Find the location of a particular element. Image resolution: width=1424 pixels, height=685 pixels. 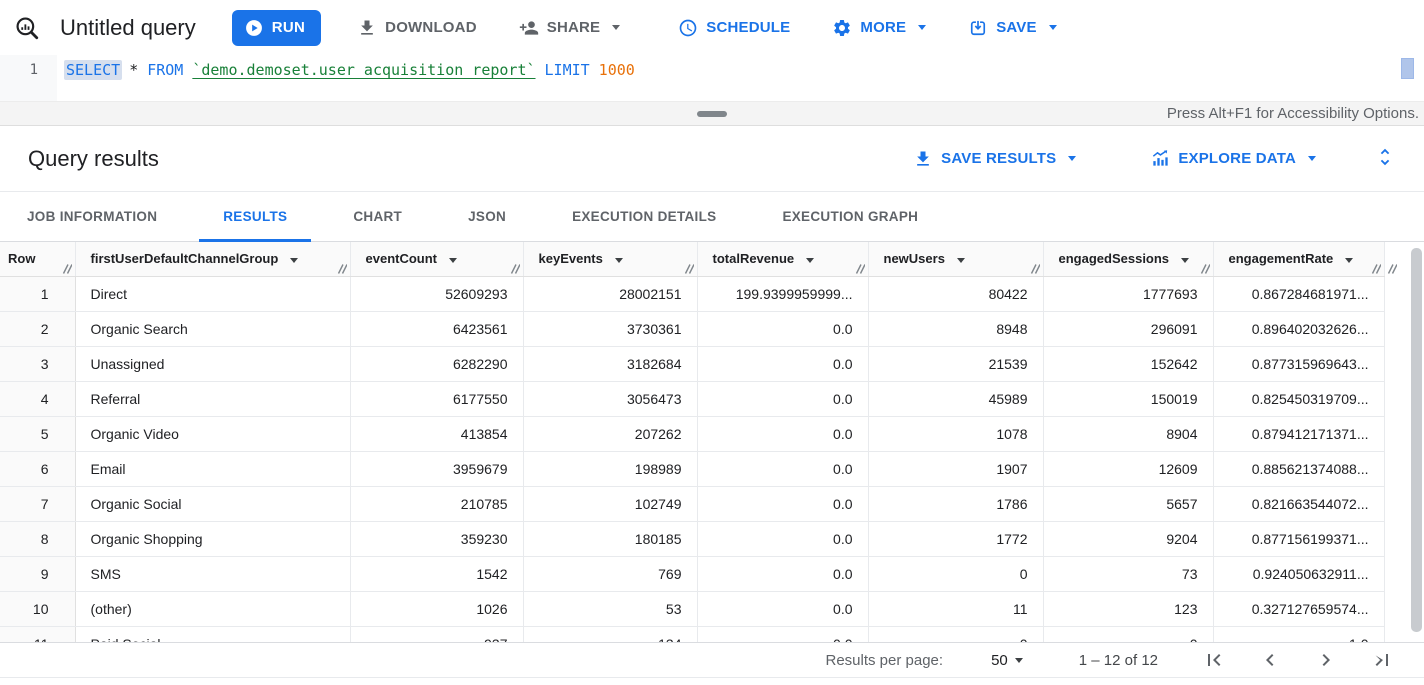

next-page-button is located at coordinates (1326, 660).